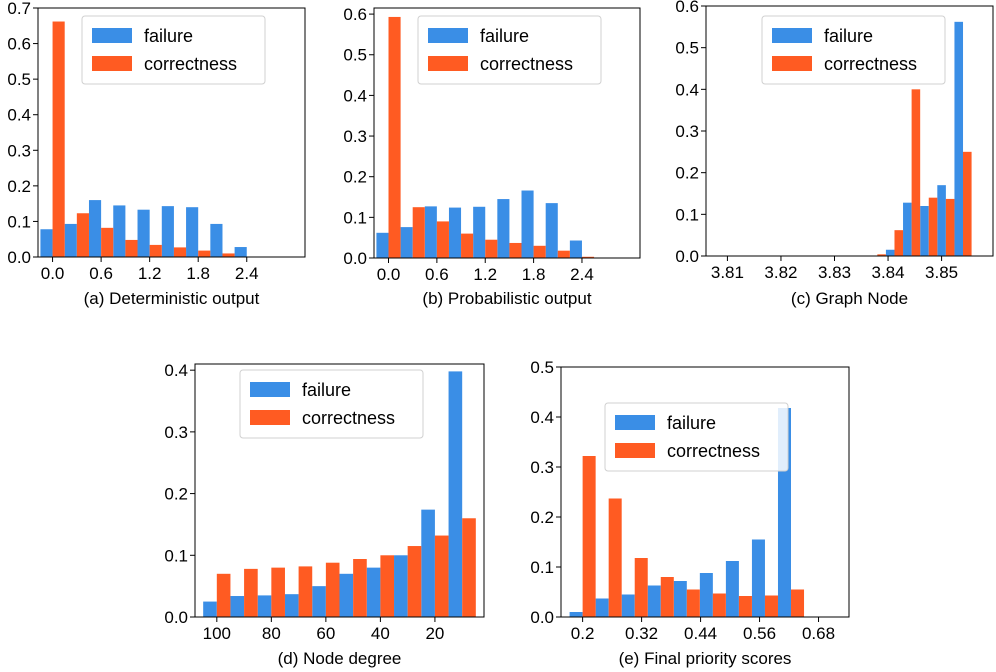 The width and height of the screenshot is (996, 672). Describe the element at coordinates (687, 48) in the screenshot. I see `y-tick-label: 0.5` at that location.